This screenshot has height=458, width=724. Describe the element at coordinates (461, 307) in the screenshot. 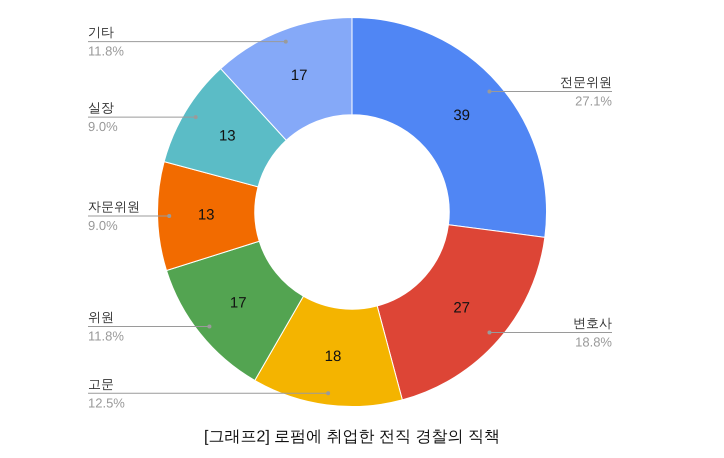

I see `data-label: 27` at that location.